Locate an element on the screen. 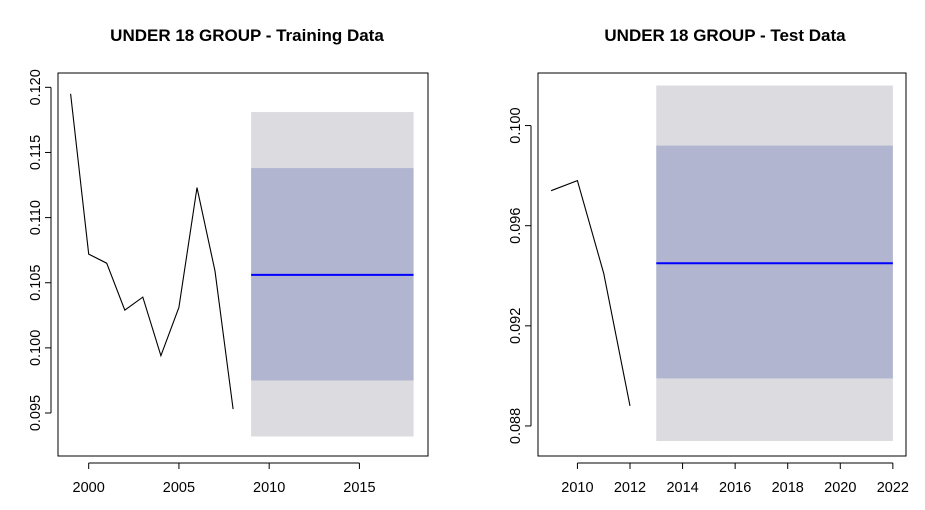  y-tick-label: 0.092 is located at coordinates (516, 326).